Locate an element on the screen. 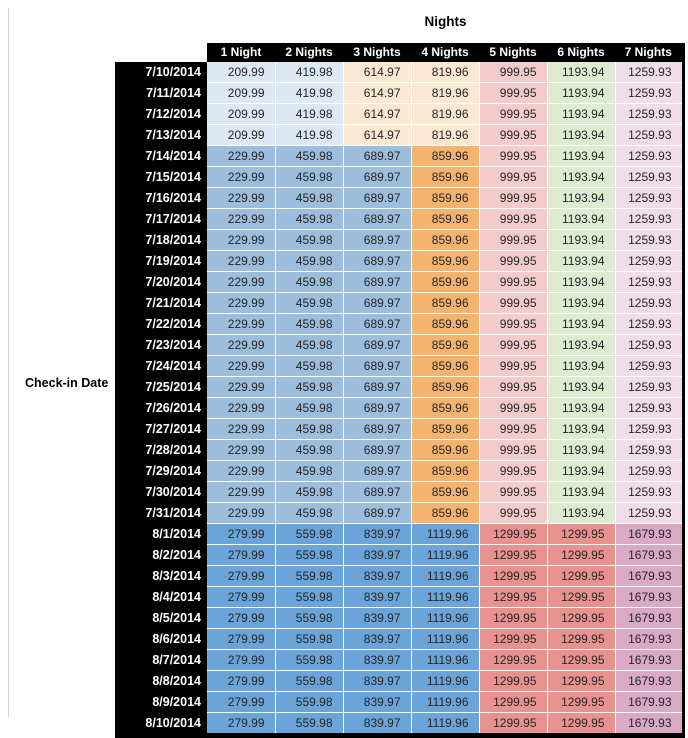  column-header: 3 Nights is located at coordinates (377, 52).